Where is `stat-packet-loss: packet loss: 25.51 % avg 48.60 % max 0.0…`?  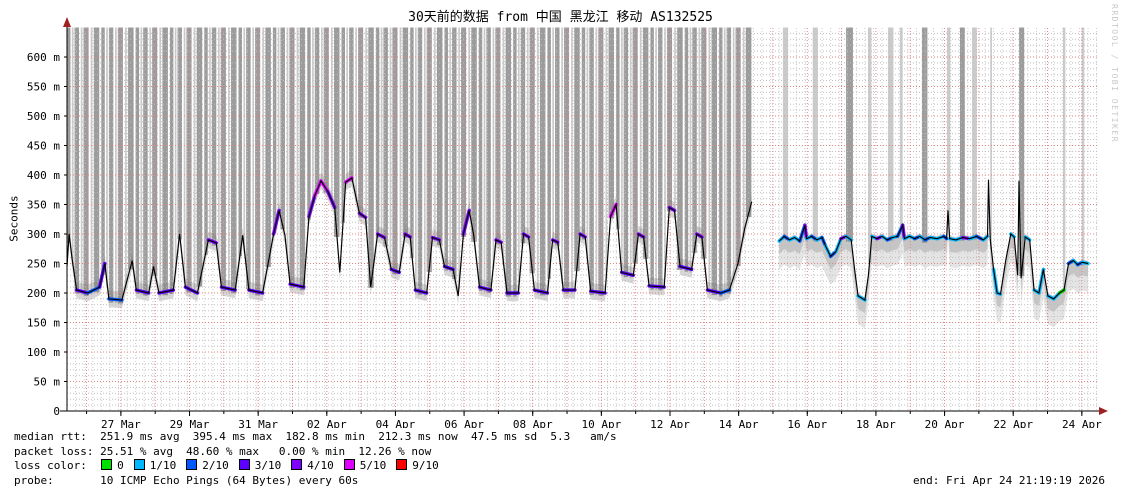 stat-packet-loss: packet loss: 25.51 % avg 48.60 % max 0.0… is located at coordinates (315, 452).